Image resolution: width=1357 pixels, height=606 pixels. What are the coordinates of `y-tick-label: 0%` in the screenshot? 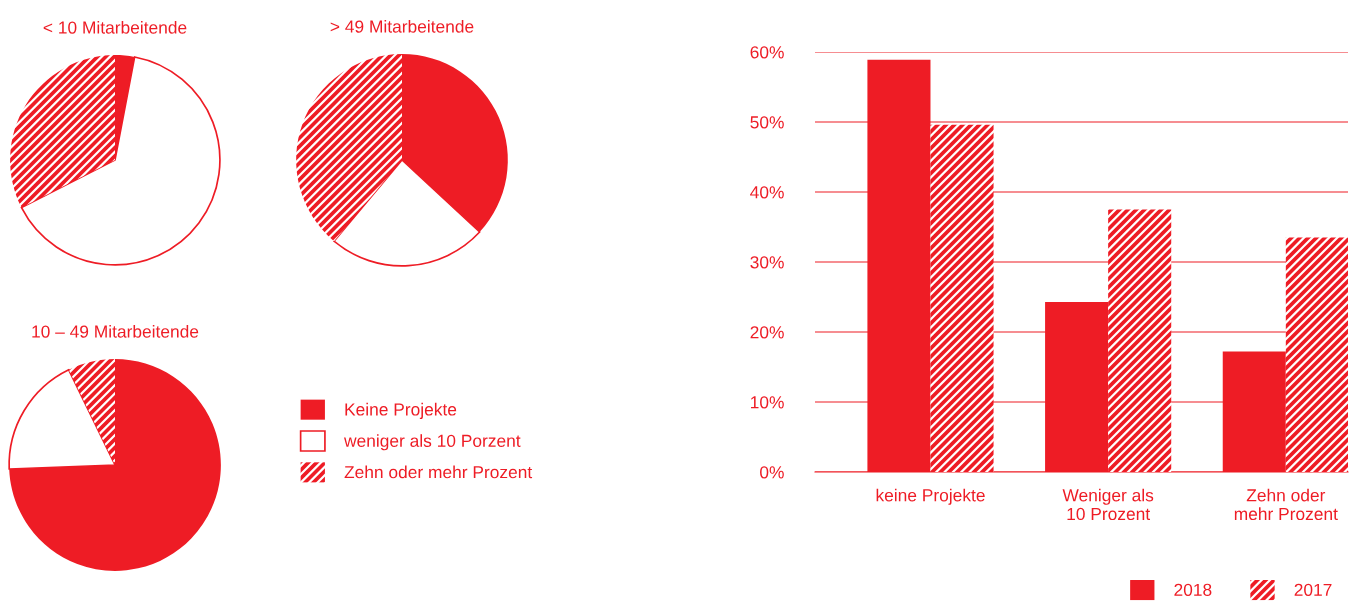 It's located at (772, 472).